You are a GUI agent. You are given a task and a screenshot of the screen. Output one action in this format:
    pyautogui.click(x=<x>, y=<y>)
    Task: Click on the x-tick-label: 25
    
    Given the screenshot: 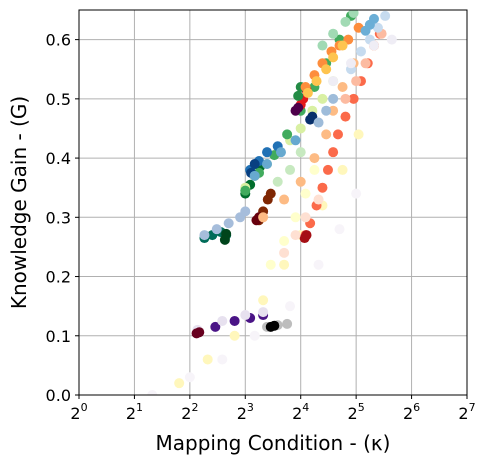 What is the action you would take?
    pyautogui.click(x=356, y=412)
    